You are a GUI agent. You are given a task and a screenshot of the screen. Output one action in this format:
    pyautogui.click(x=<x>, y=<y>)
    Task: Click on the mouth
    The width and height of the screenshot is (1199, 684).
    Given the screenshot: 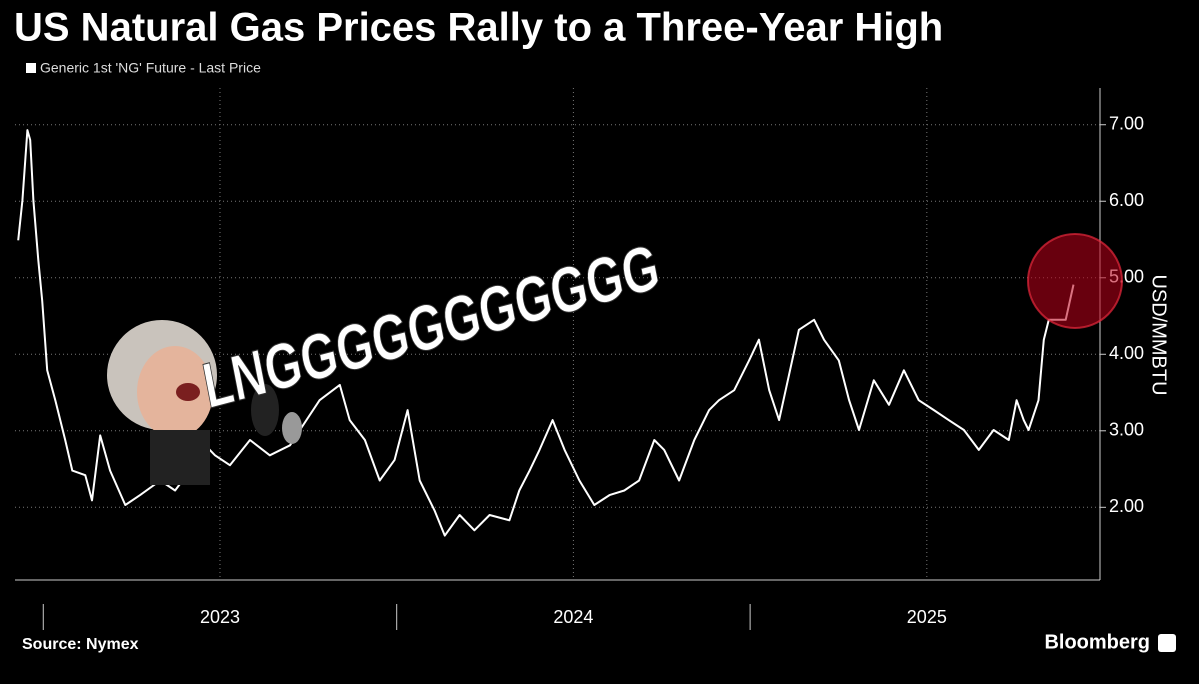 What is the action you would take?
    pyautogui.click(x=188, y=392)
    